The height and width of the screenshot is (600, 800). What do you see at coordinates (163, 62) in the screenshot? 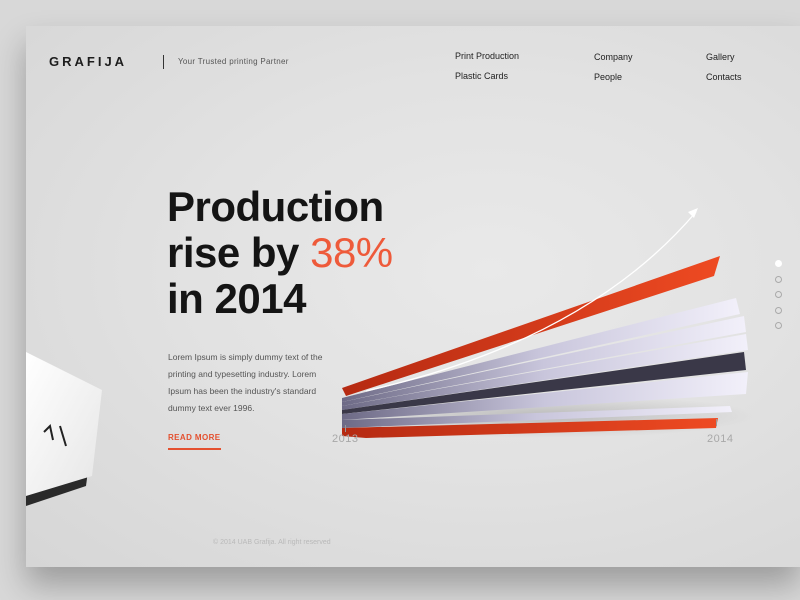
I see `logo-divider` at bounding box center [163, 62].